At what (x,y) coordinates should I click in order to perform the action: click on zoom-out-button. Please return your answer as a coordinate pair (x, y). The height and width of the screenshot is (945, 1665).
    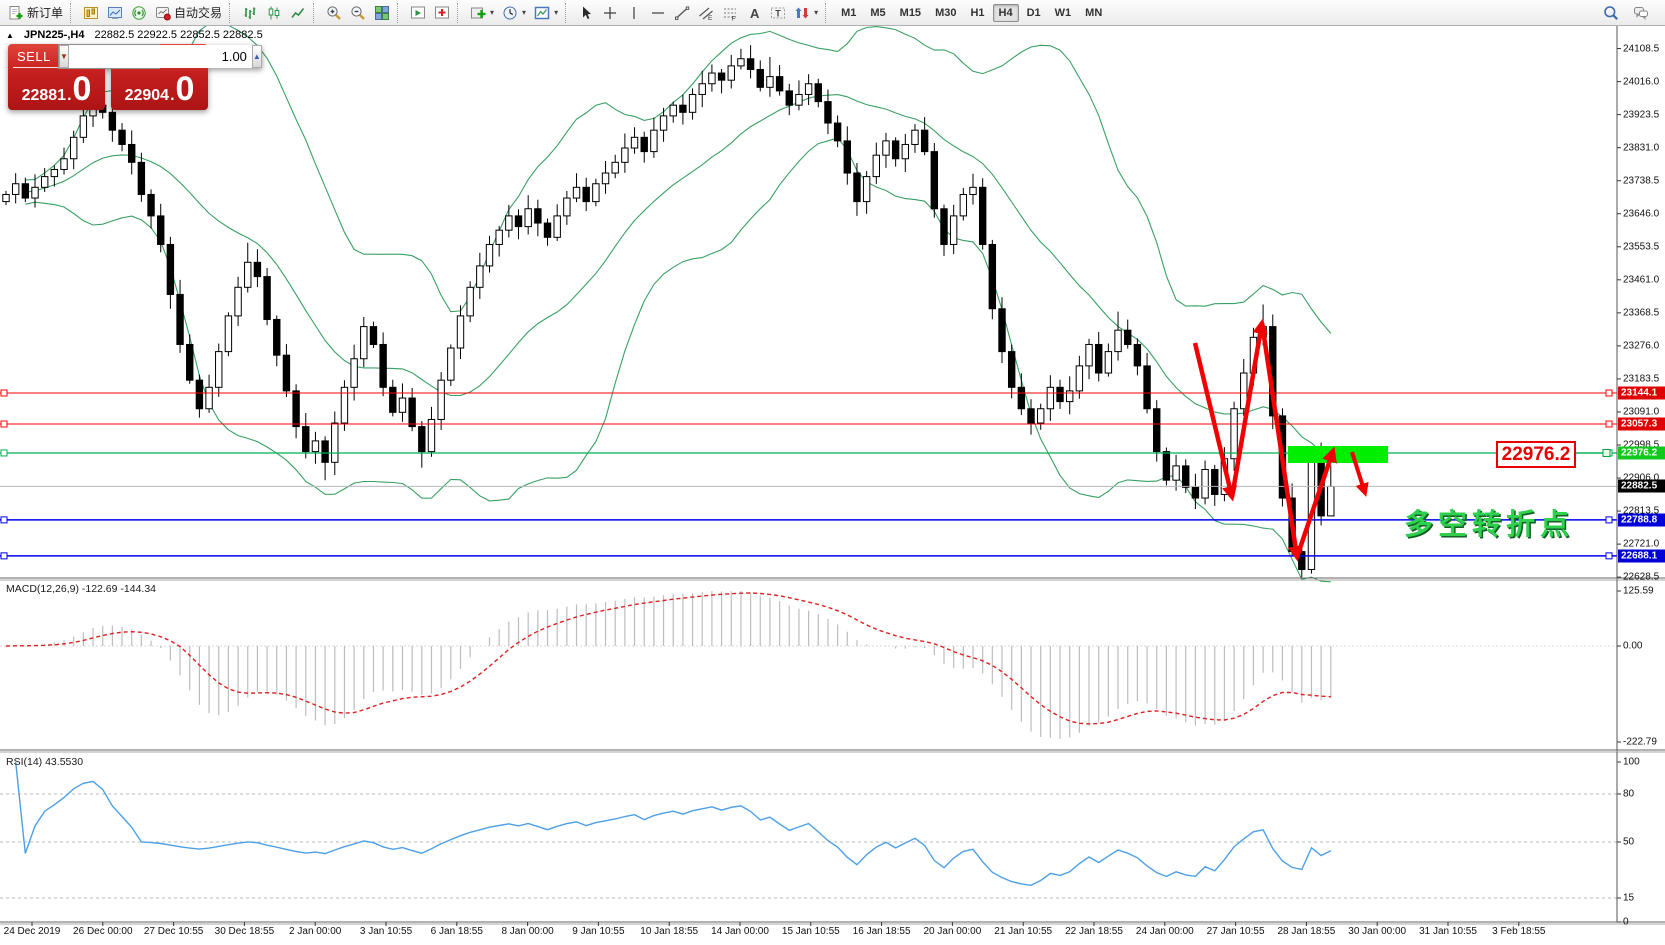
    Looking at the image, I should click on (358, 13).